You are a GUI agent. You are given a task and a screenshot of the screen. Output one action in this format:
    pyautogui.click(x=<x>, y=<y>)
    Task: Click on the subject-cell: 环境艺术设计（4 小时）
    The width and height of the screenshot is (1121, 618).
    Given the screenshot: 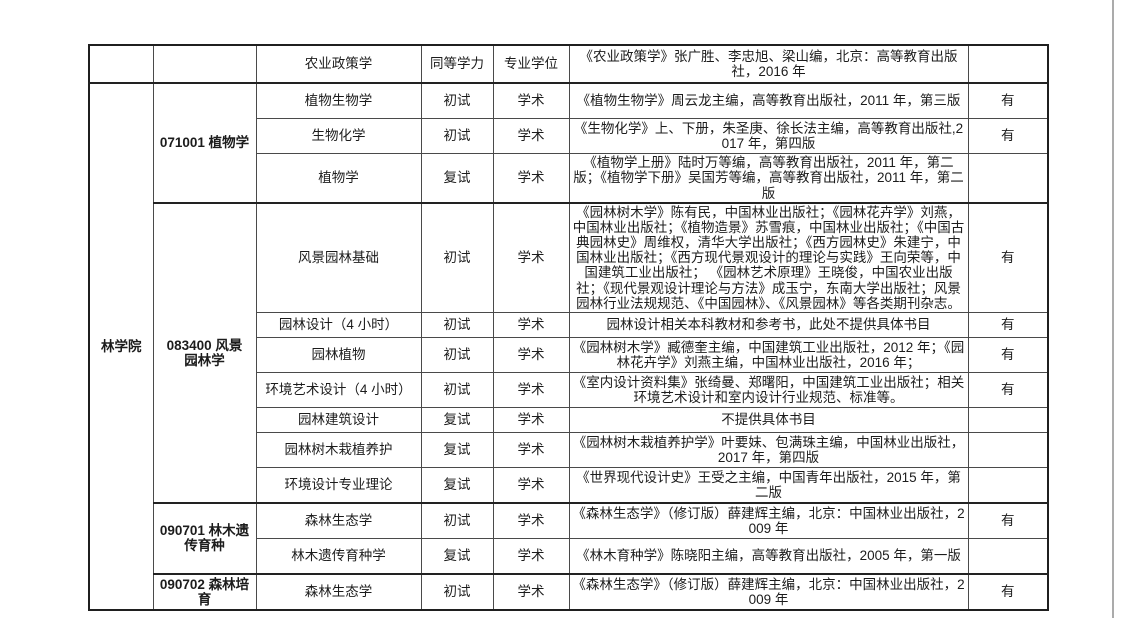 What is the action you would take?
    pyautogui.click(x=338, y=389)
    